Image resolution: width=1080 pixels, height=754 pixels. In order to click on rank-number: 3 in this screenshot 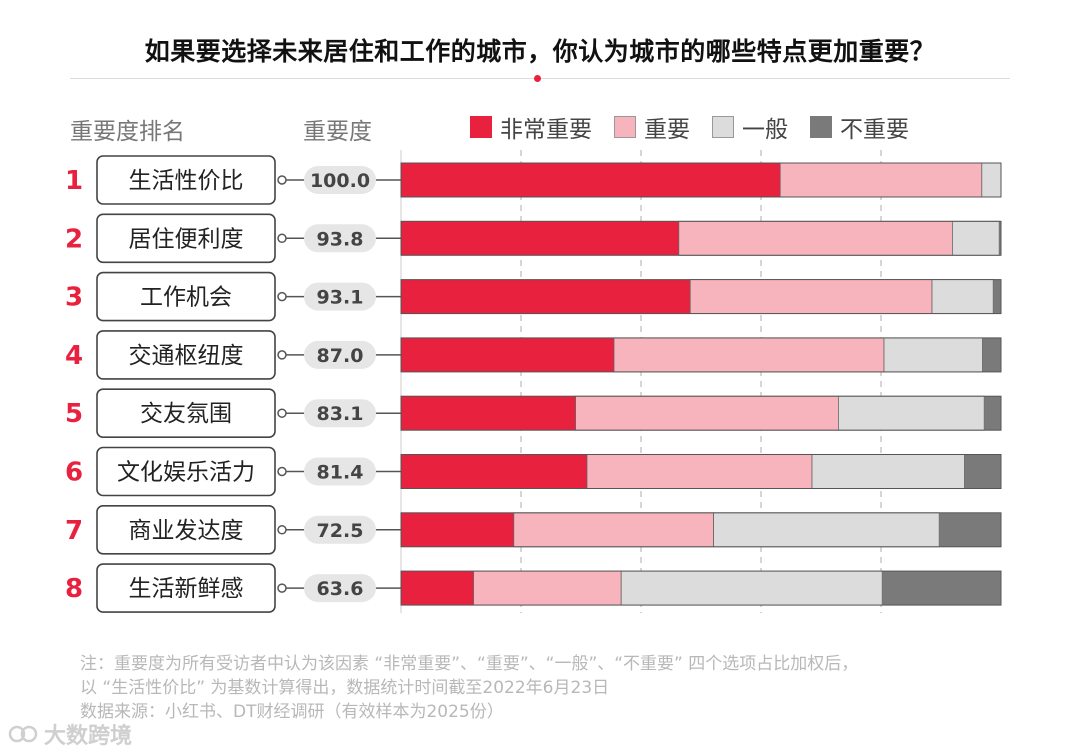, I will do `click(74, 298)`.